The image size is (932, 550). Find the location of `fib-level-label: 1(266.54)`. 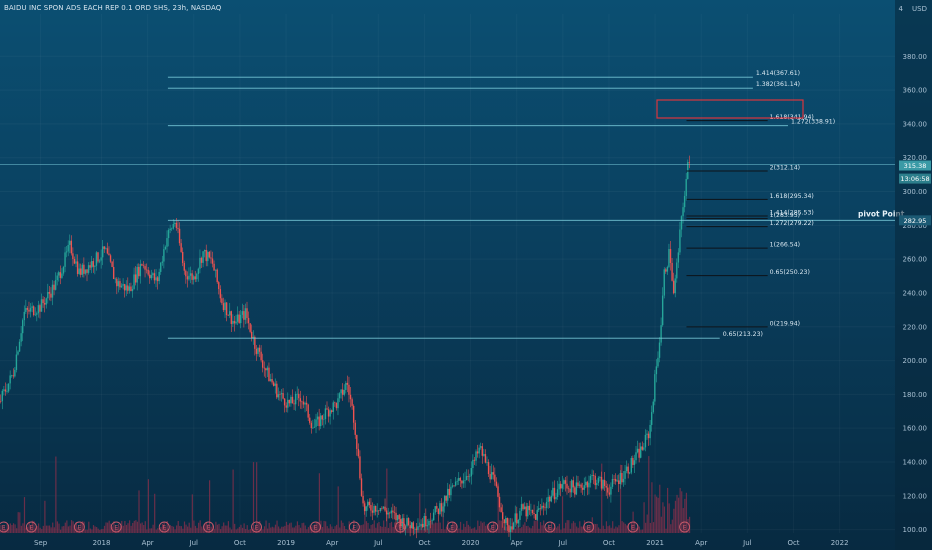

fib-level-label: 1(266.54) is located at coordinates (785, 245).